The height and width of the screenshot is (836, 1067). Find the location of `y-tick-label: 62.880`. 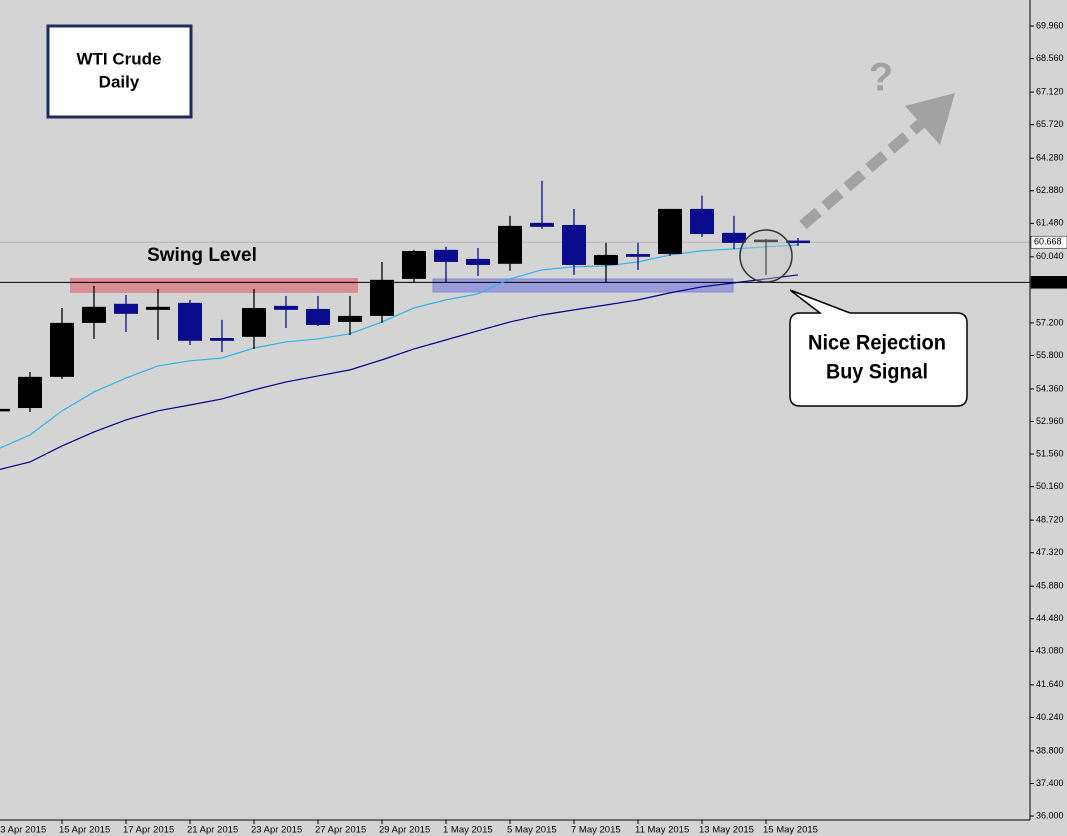

y-tick-label: 62.880 is located at coordinates (1050, 190).